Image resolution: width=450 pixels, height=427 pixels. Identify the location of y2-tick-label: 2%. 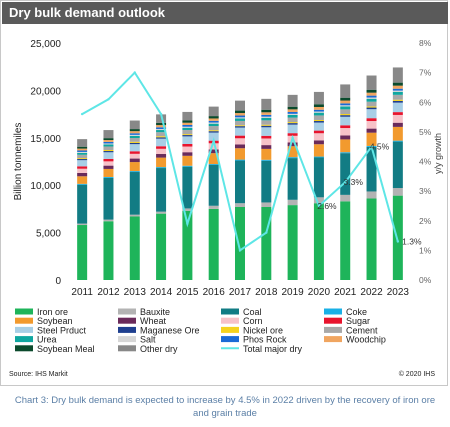
(425, 221).